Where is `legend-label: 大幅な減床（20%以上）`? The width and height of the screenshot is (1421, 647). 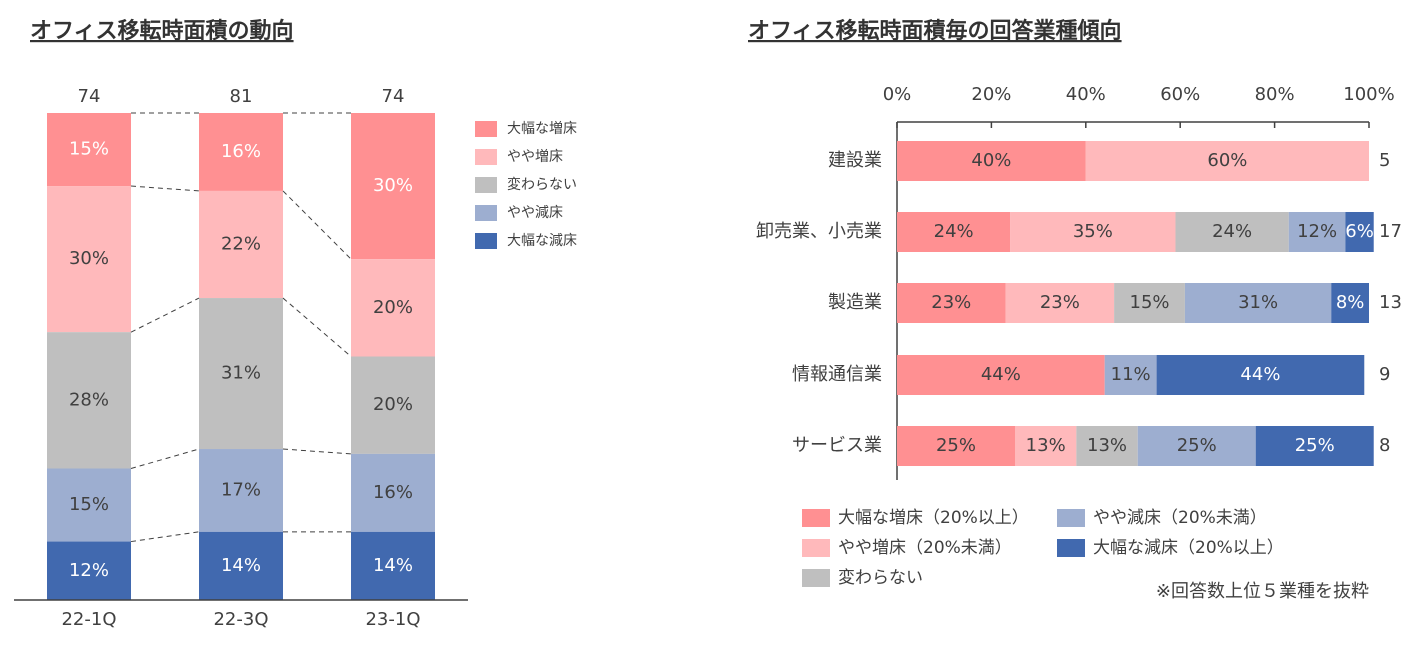 legend-label: 大幅な減床（20%以上） is located at coordinates (1188, 548).